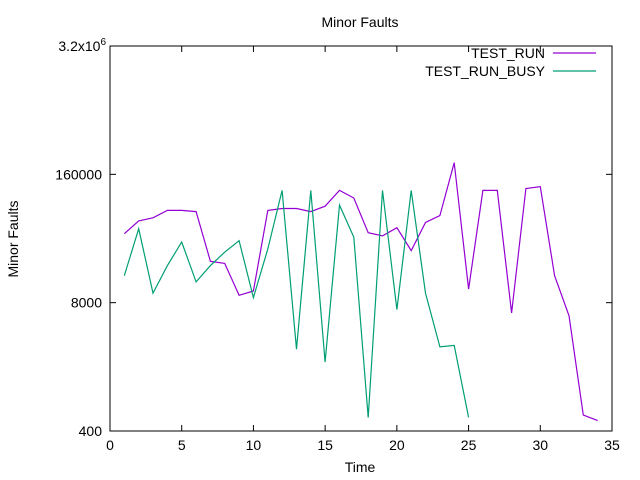  What do you see at coordinates (13, 238) in the screenshot?
I see `y-axis-label: Minor Faults` at bounding box center [13, 238].